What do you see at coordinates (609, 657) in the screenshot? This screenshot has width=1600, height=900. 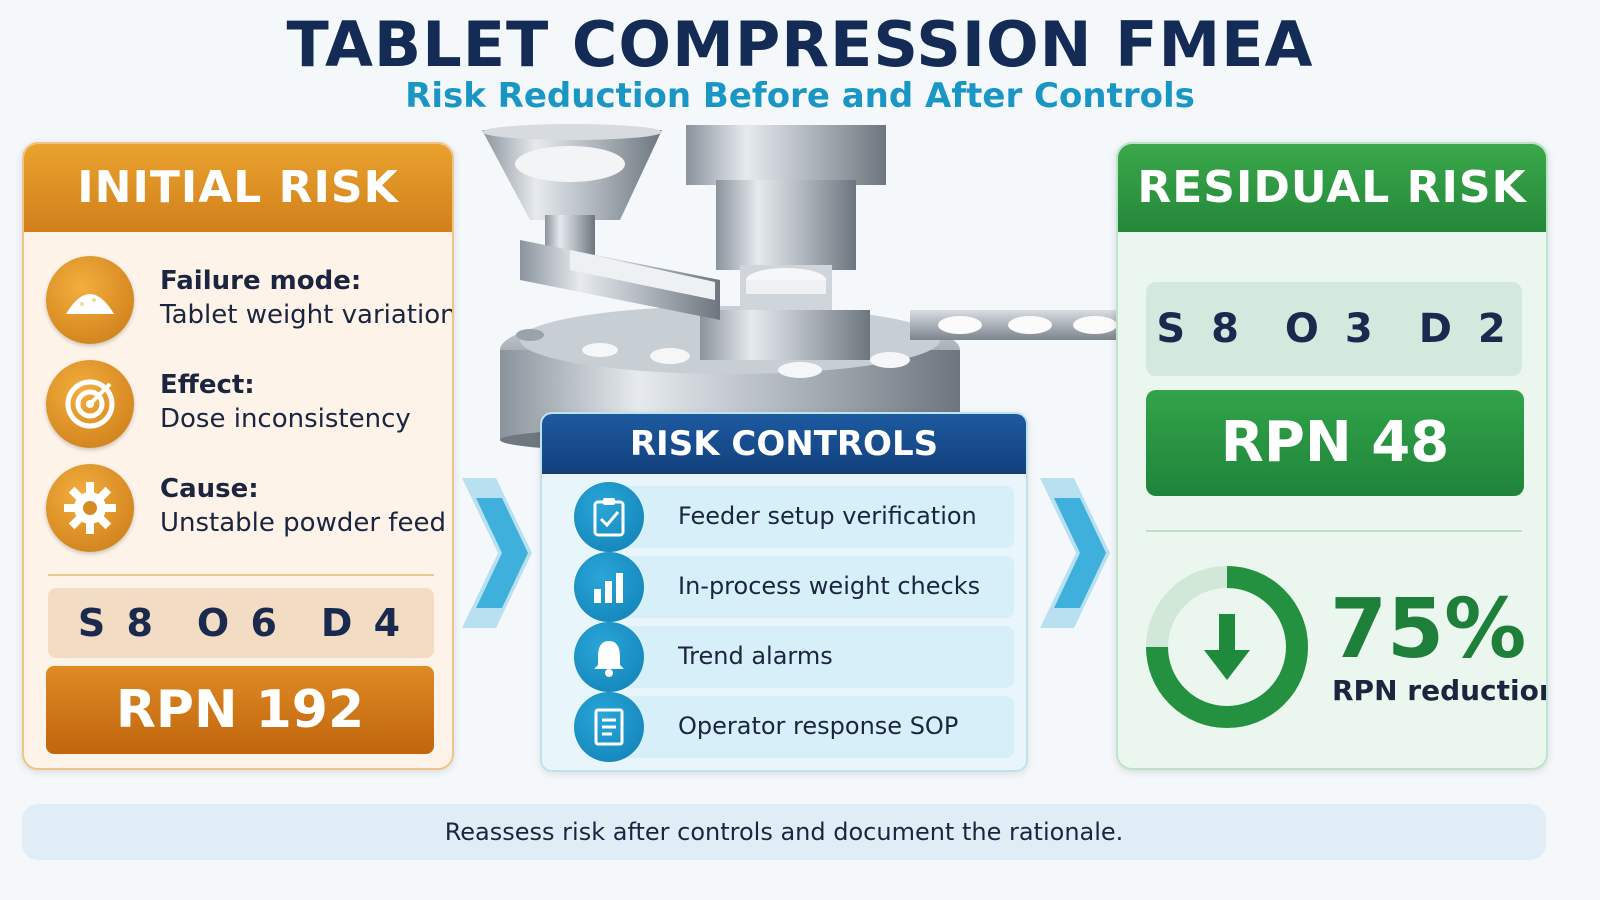 I see `bell-icon` at bounding box center [609, 657].